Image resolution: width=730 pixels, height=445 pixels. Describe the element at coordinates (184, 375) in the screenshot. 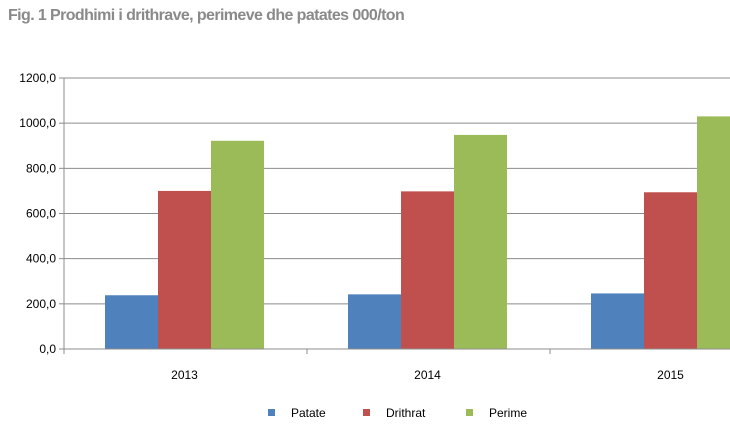

I see `x-tick-label: 2013` at that location.